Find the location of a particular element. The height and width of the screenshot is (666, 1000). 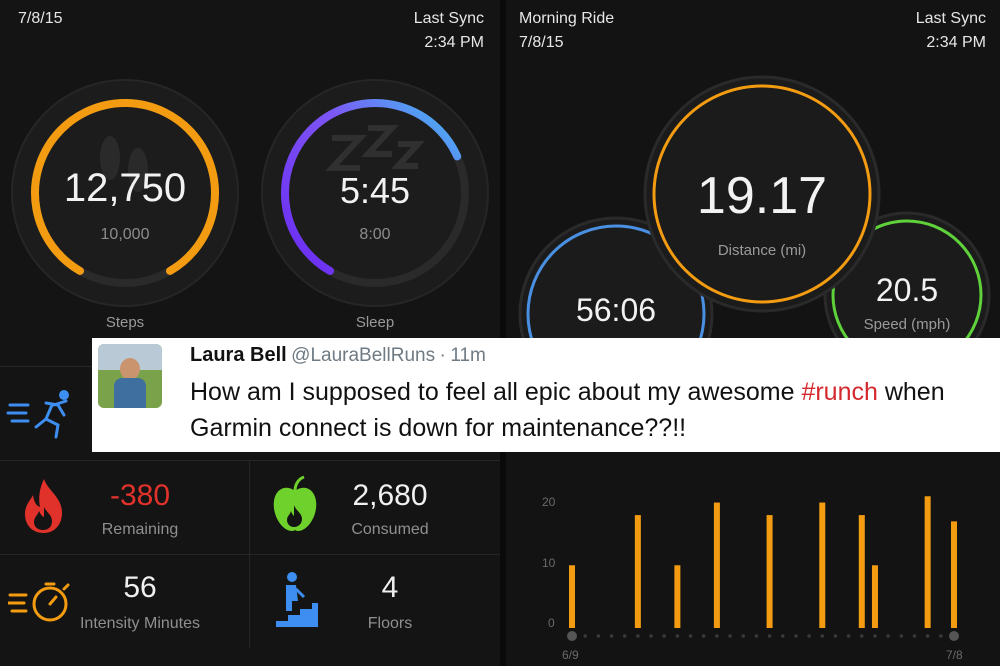

distance-bubble is located at coordinates (762, 194).